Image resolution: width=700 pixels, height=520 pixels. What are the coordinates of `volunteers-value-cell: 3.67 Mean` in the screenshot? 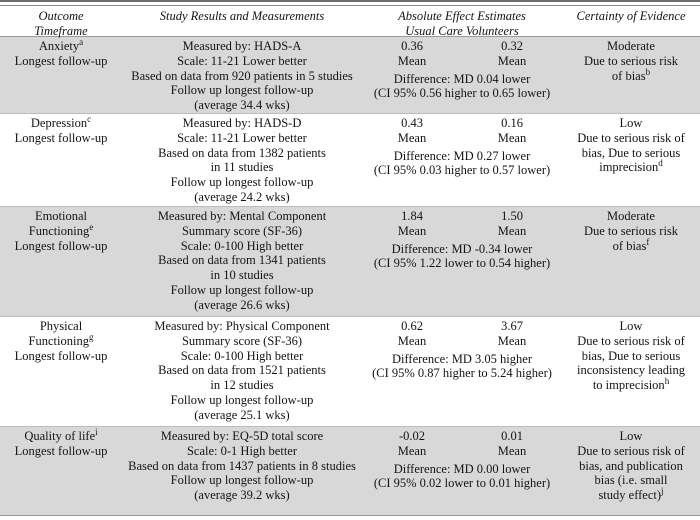 It's located at (512, 334).